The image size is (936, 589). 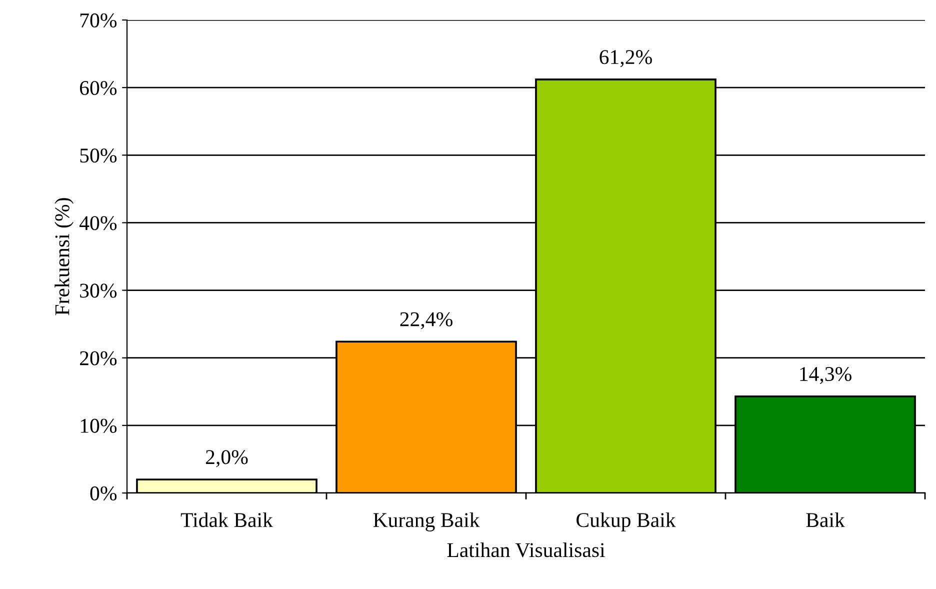 I want to click on data-label: 14,3%, so click(x=826, y=375).